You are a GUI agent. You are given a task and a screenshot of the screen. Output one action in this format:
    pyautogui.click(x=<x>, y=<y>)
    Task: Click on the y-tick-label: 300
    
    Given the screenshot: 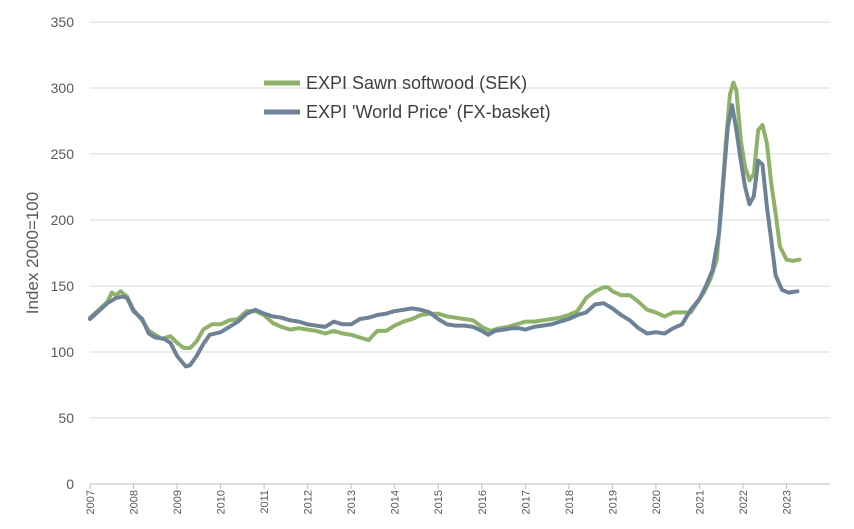 What is the action you would take?
    pyautogui.click(x=63, y=88)
    